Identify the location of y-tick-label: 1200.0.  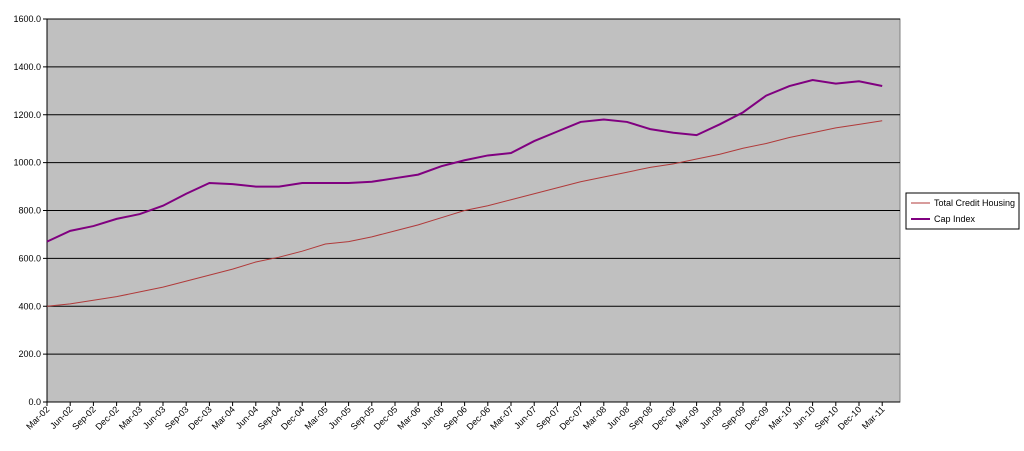
(27, 115).